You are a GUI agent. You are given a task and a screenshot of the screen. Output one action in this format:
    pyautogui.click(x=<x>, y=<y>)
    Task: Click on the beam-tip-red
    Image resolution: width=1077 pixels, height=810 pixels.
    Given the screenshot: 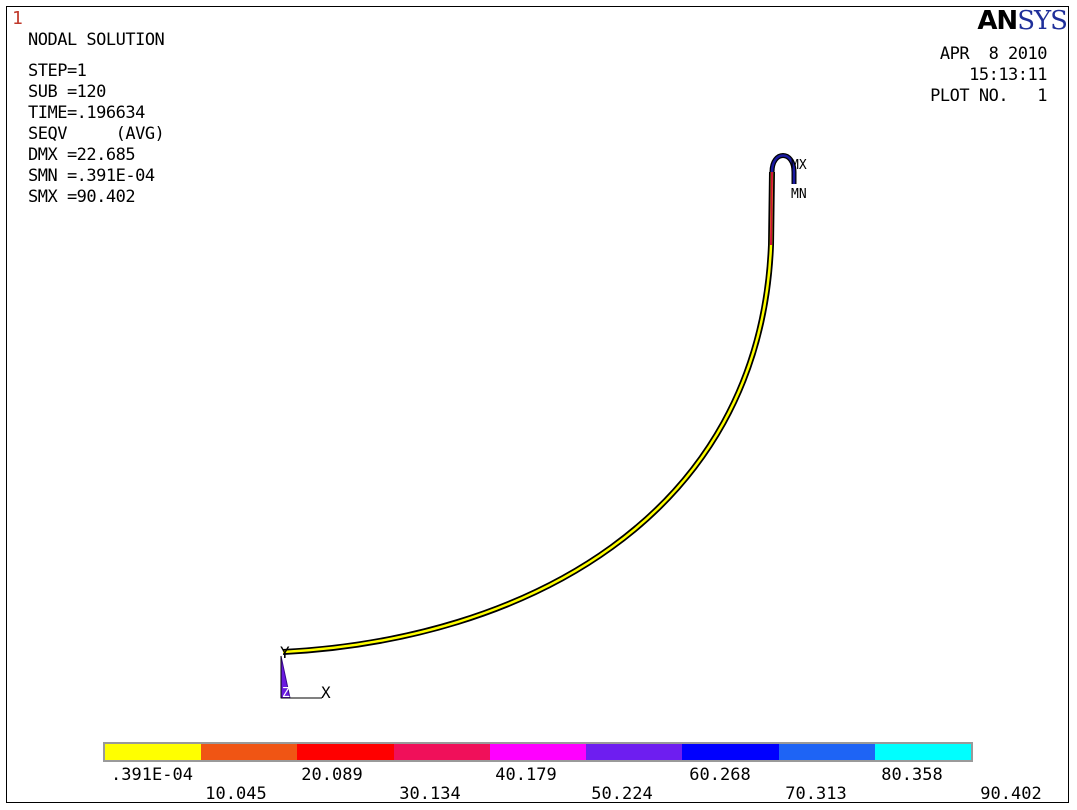 What is the action you would take?
    pyautogui.click(x=771, y=208)
    